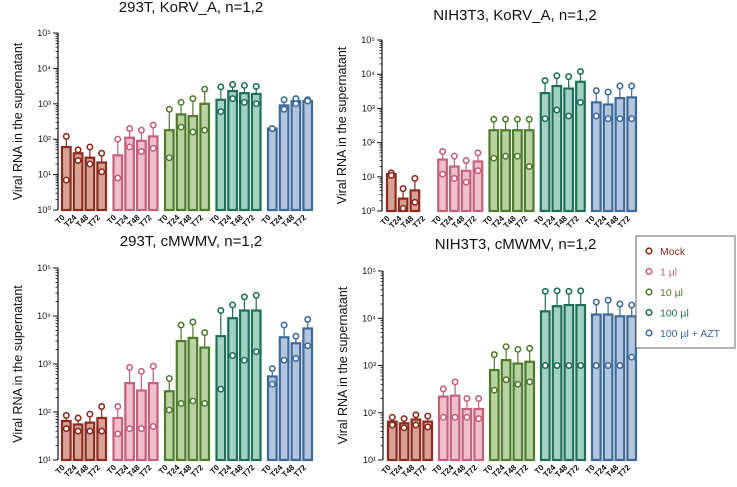 Image resolution: width=737 pixels, height=487 pixels. Describe the element at coordinates (368, 74) in the screenshot. I see `y-tick-label: 10⁴` at that location.